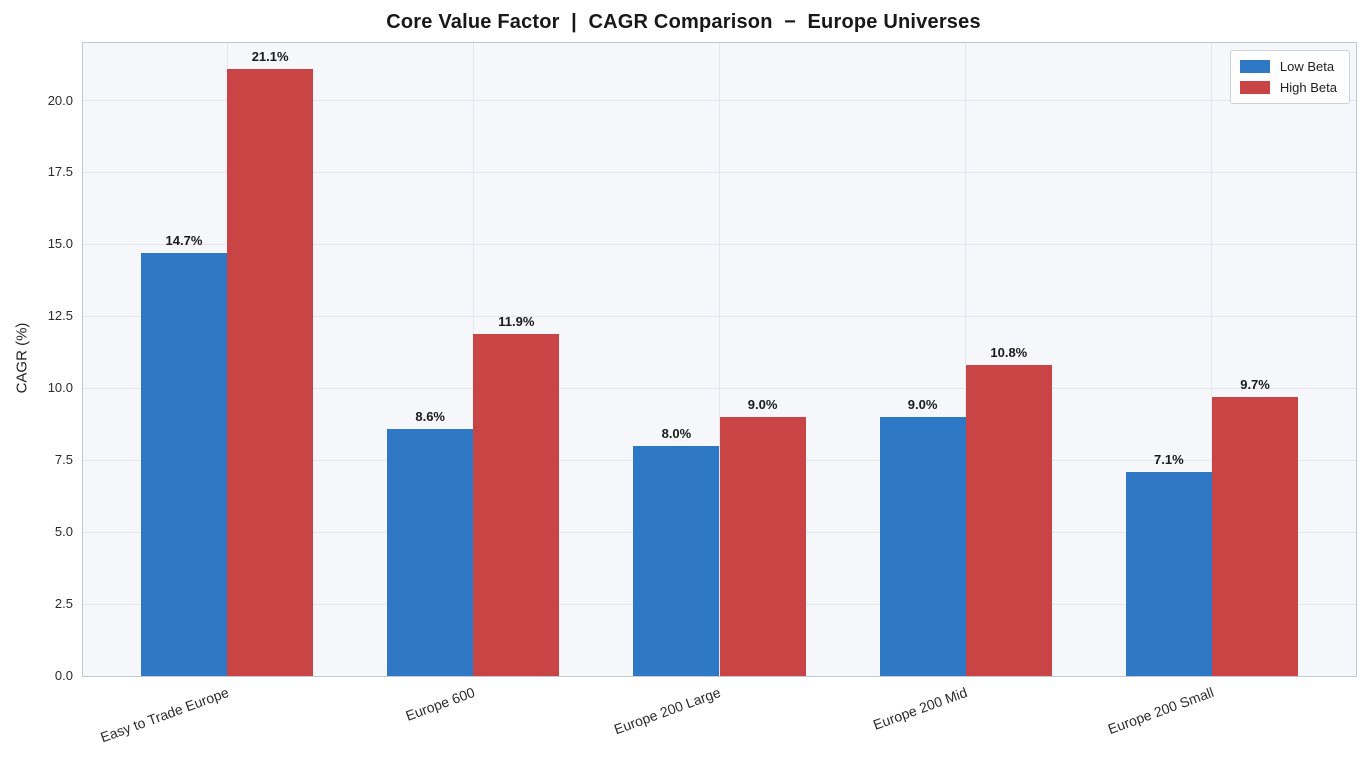 This screenshot has width=1367, height=767. What do you see at coordinates (60, 388) in the screenshot?
I see `y-tick-label: 10.0` at bounding box center [60, 388].